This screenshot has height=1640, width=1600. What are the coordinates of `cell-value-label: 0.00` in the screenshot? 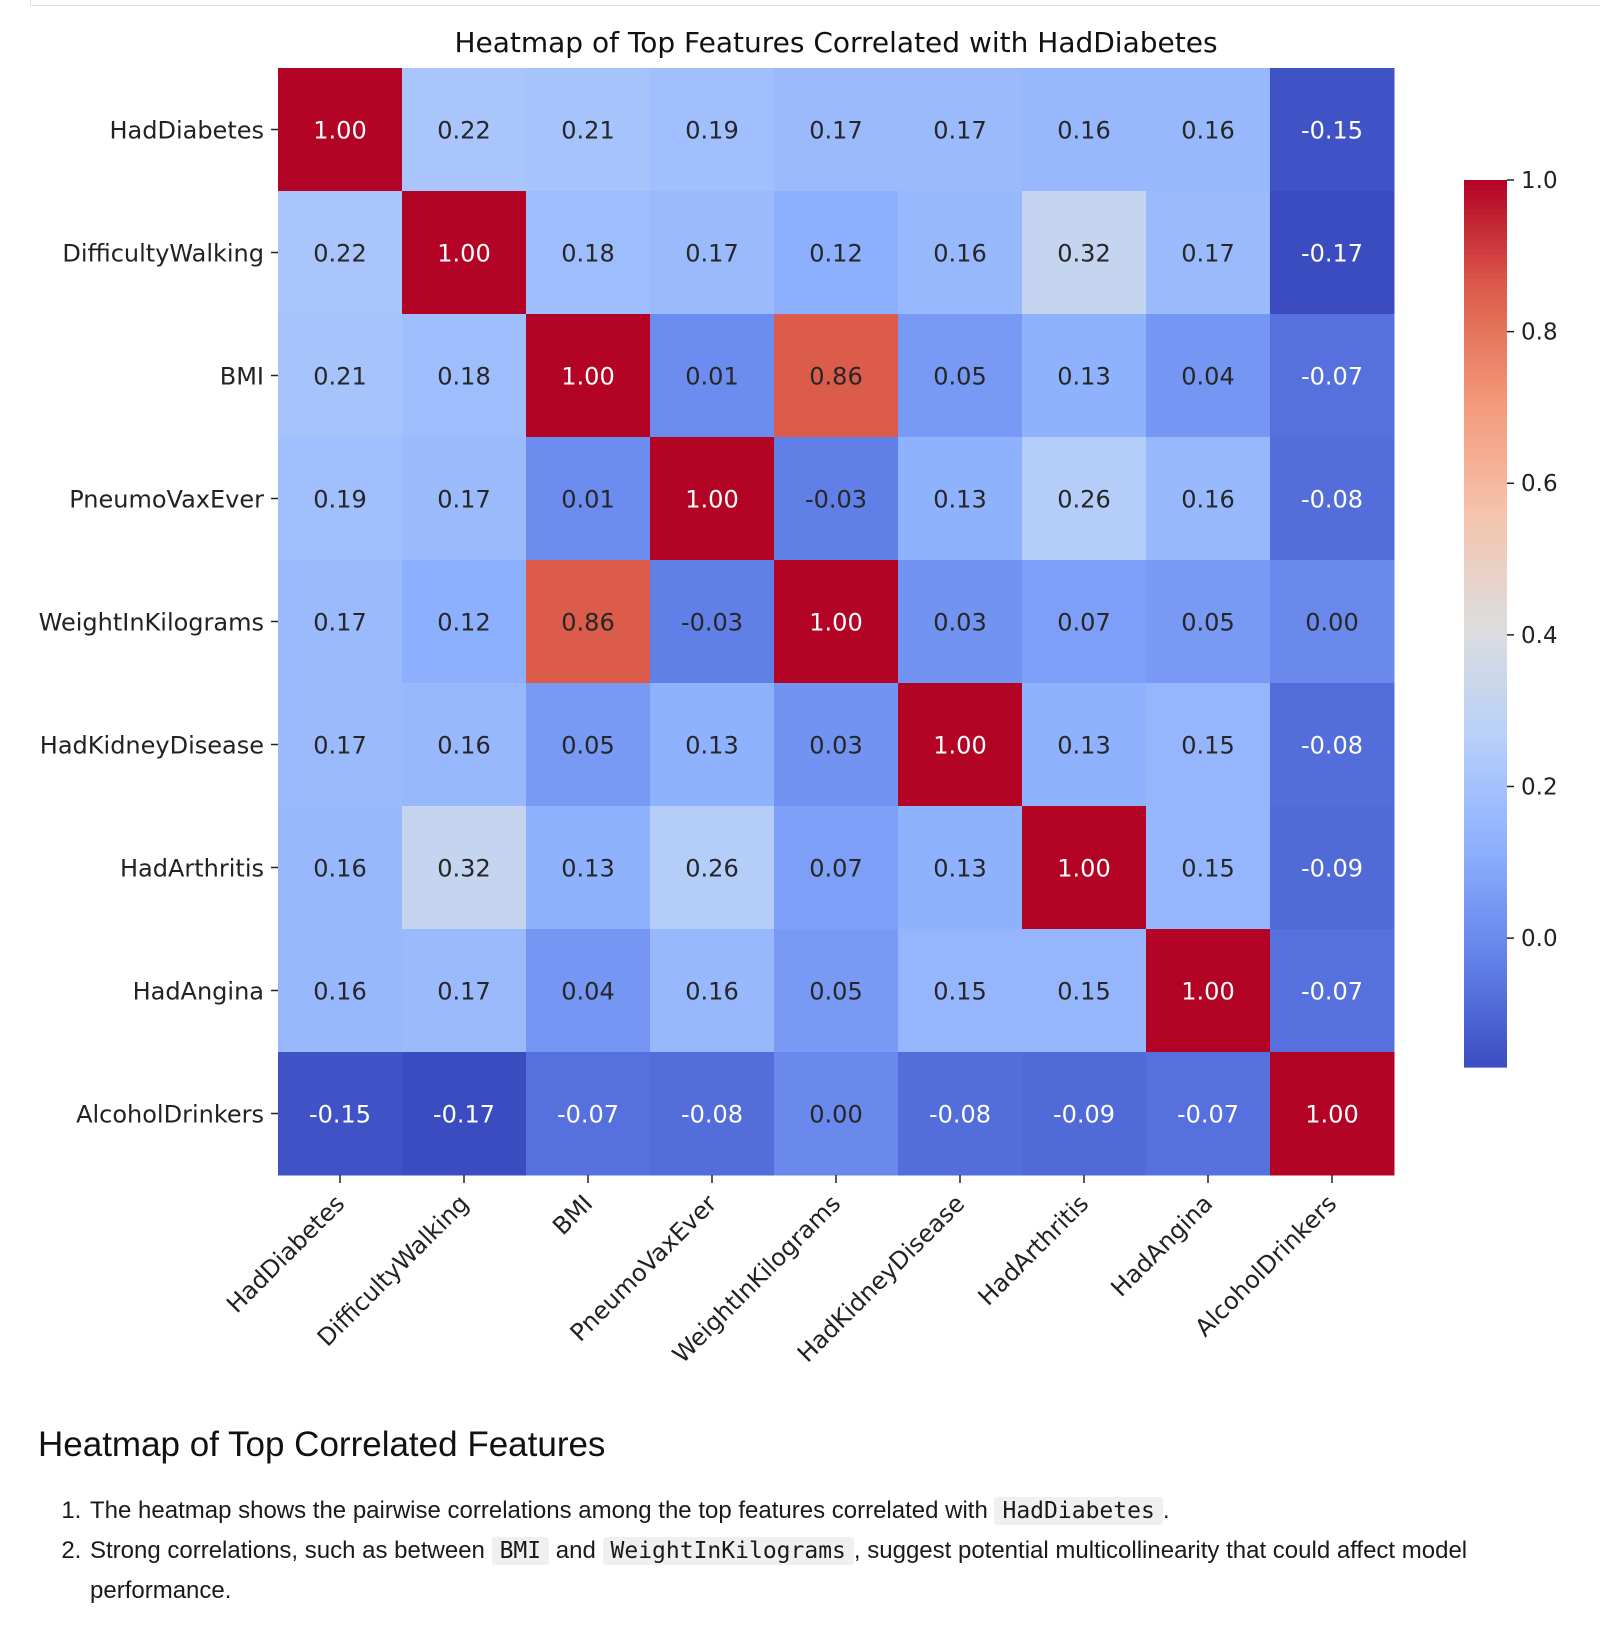 It's located at (835, 1115).